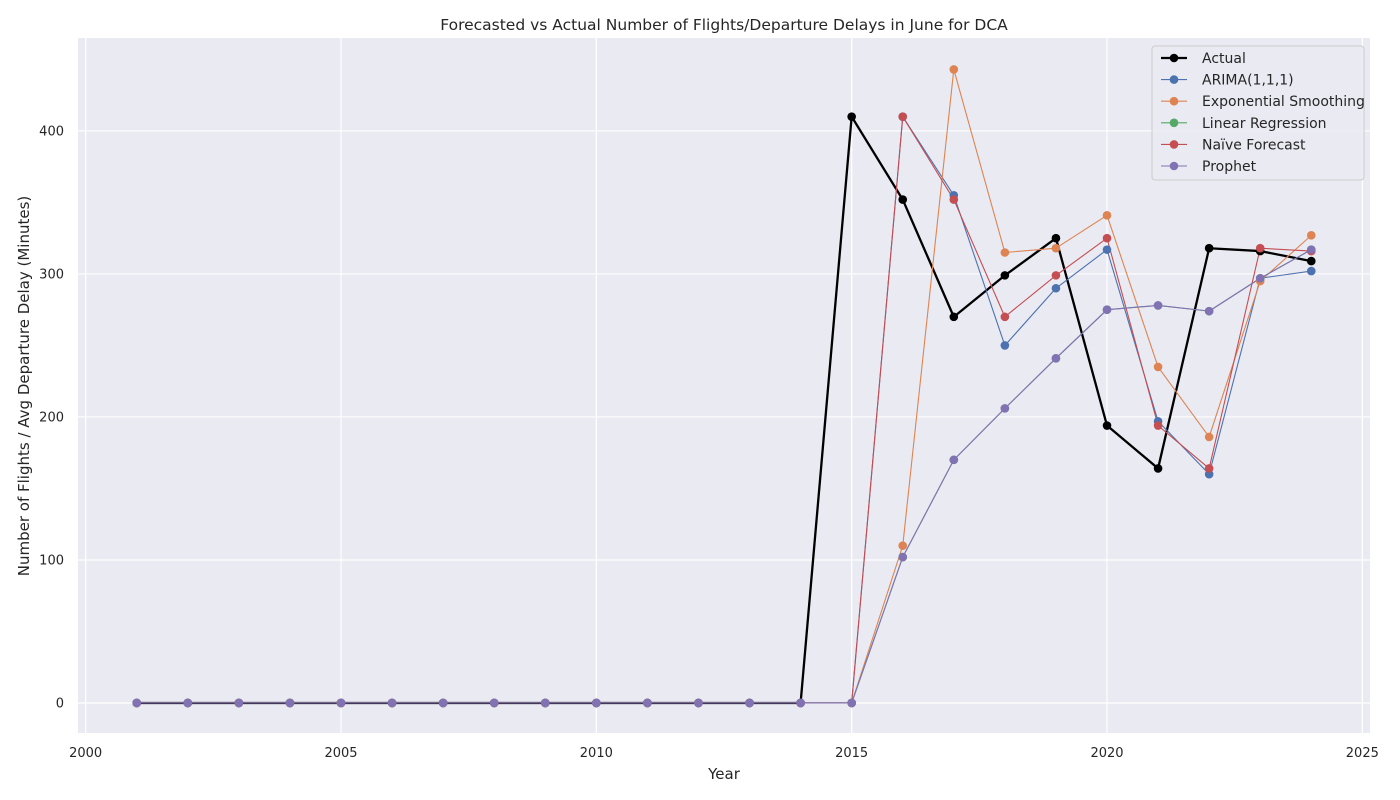 Image resolution: width=1400 pixels, height=800 pixels. What do you see at coordinates (1248, 81) in the screenshot?
I see `legend-label-arima-1-1-1: ARIMA(1,1,1)` at bounding box center [1248, 81].